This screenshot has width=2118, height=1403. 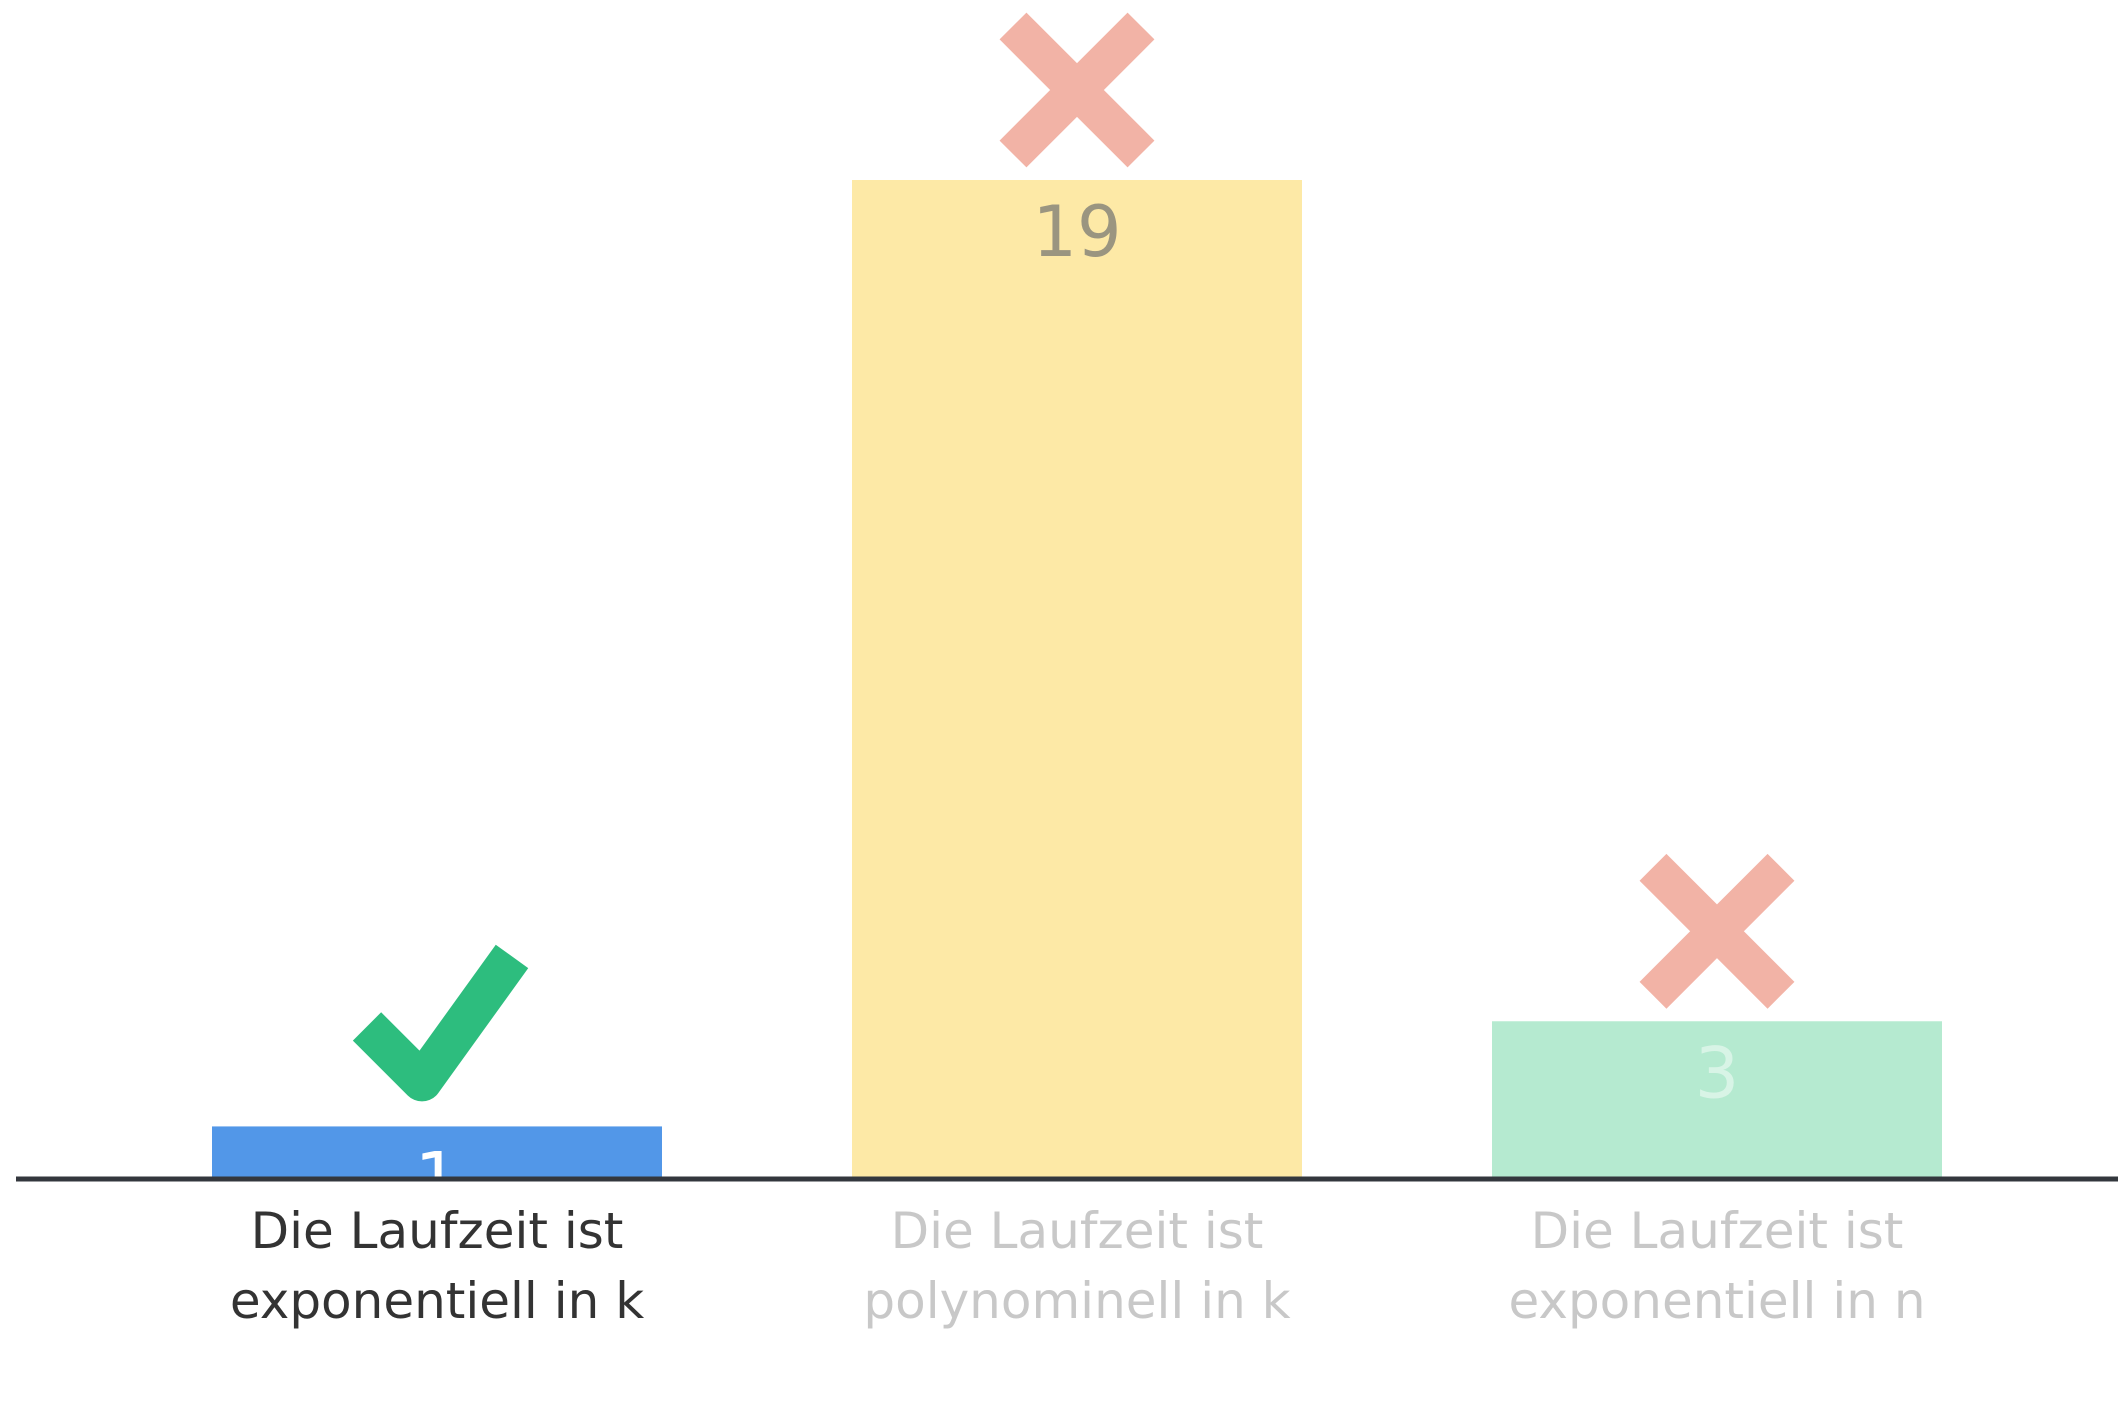 I want to click on value-label: 19, so click(x=1076, y=232).